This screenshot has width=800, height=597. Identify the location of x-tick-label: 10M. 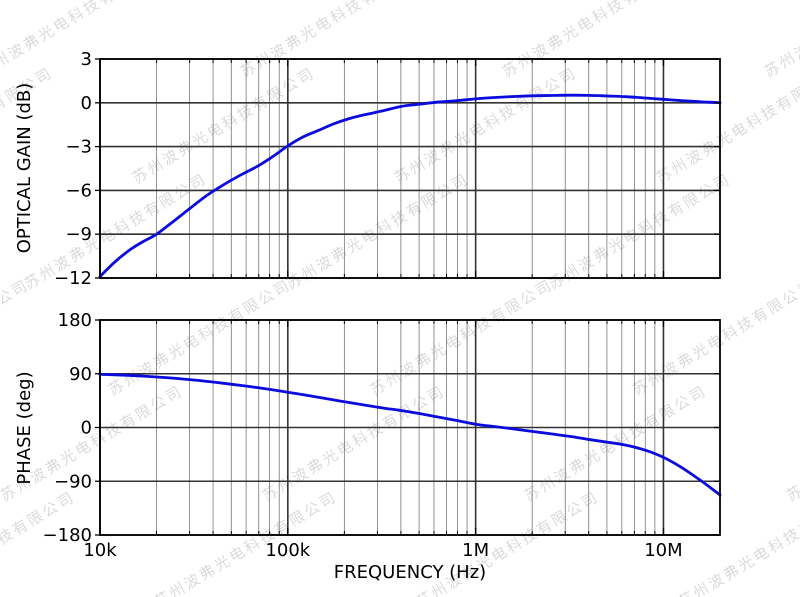
(663, 550).